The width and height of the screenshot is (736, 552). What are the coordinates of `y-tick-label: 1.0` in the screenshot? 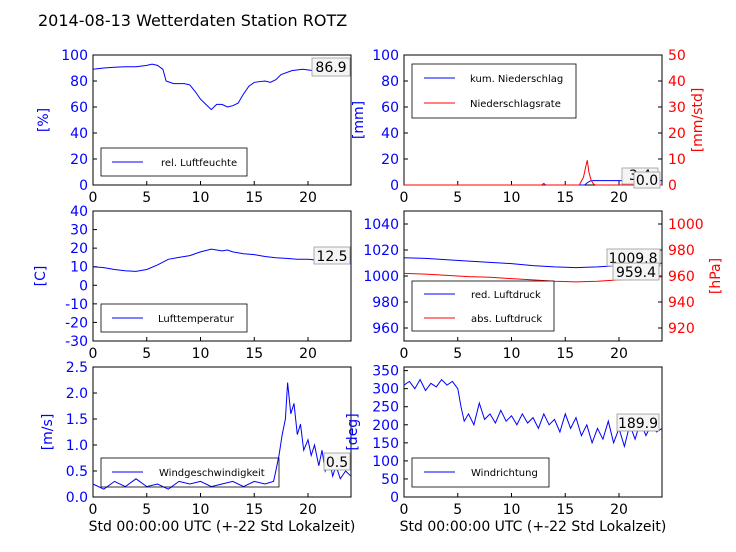 It's located at (77, 446).